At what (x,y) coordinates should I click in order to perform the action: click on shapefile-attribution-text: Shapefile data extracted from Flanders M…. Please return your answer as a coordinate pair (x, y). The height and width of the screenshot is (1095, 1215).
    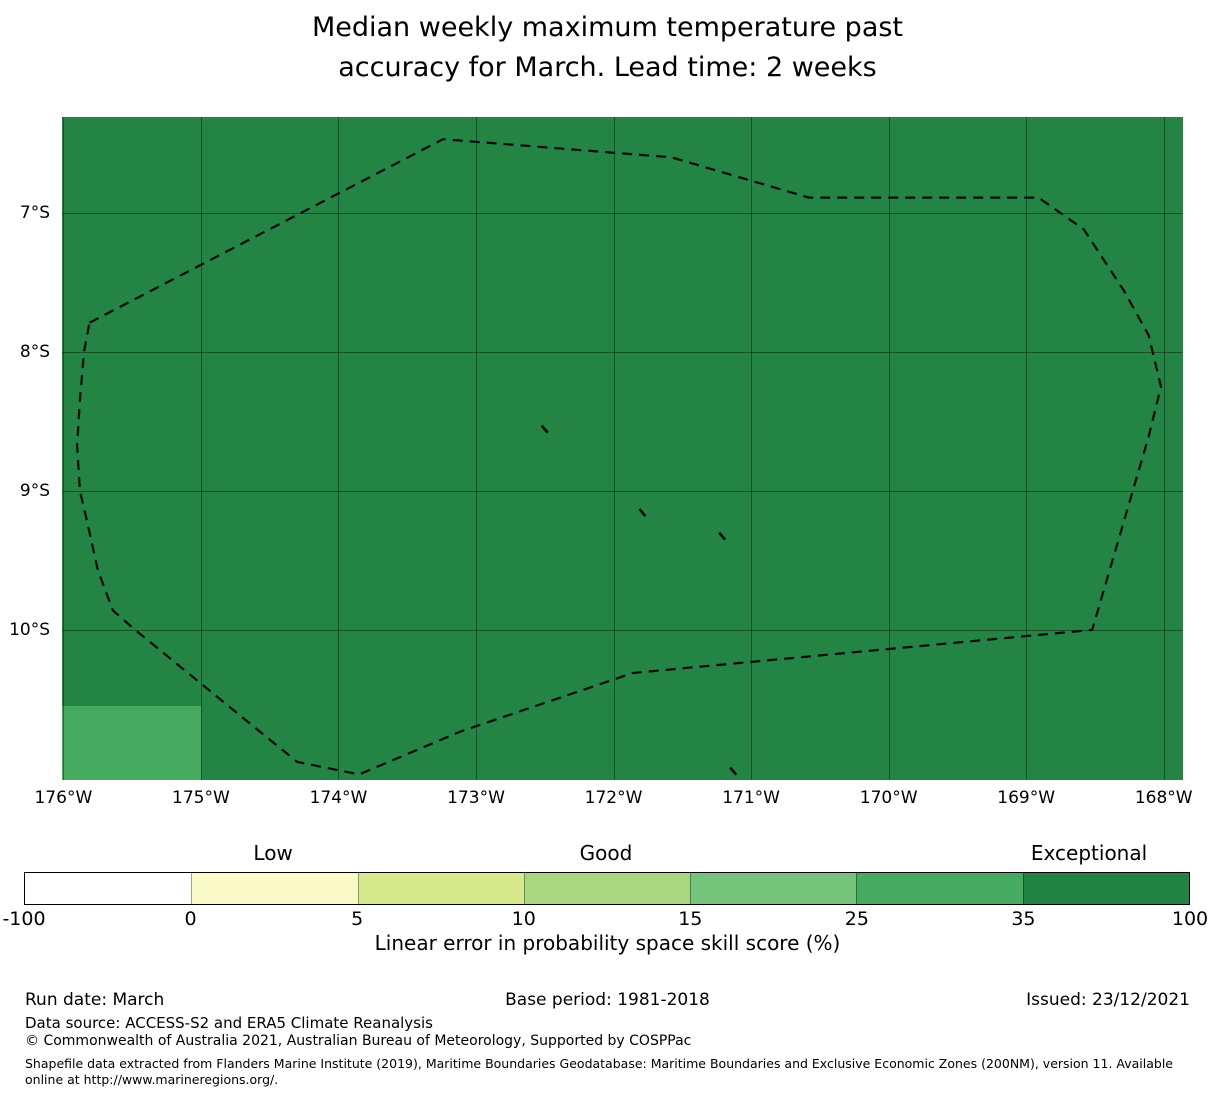
    Looking at the image, I should click on (599, 1071).